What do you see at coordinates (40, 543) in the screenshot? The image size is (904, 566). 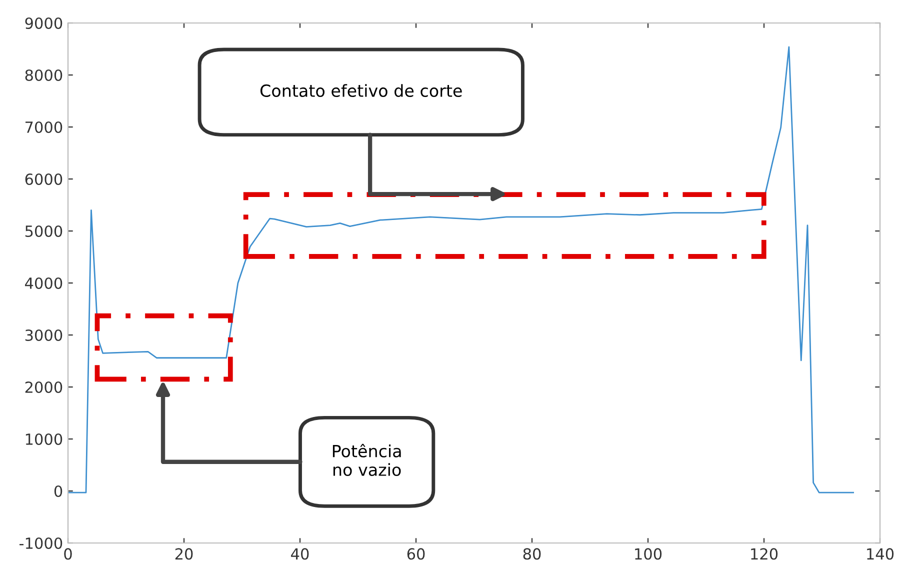 I see `y-tick-label: -1000` at bounding box center [40, 543].